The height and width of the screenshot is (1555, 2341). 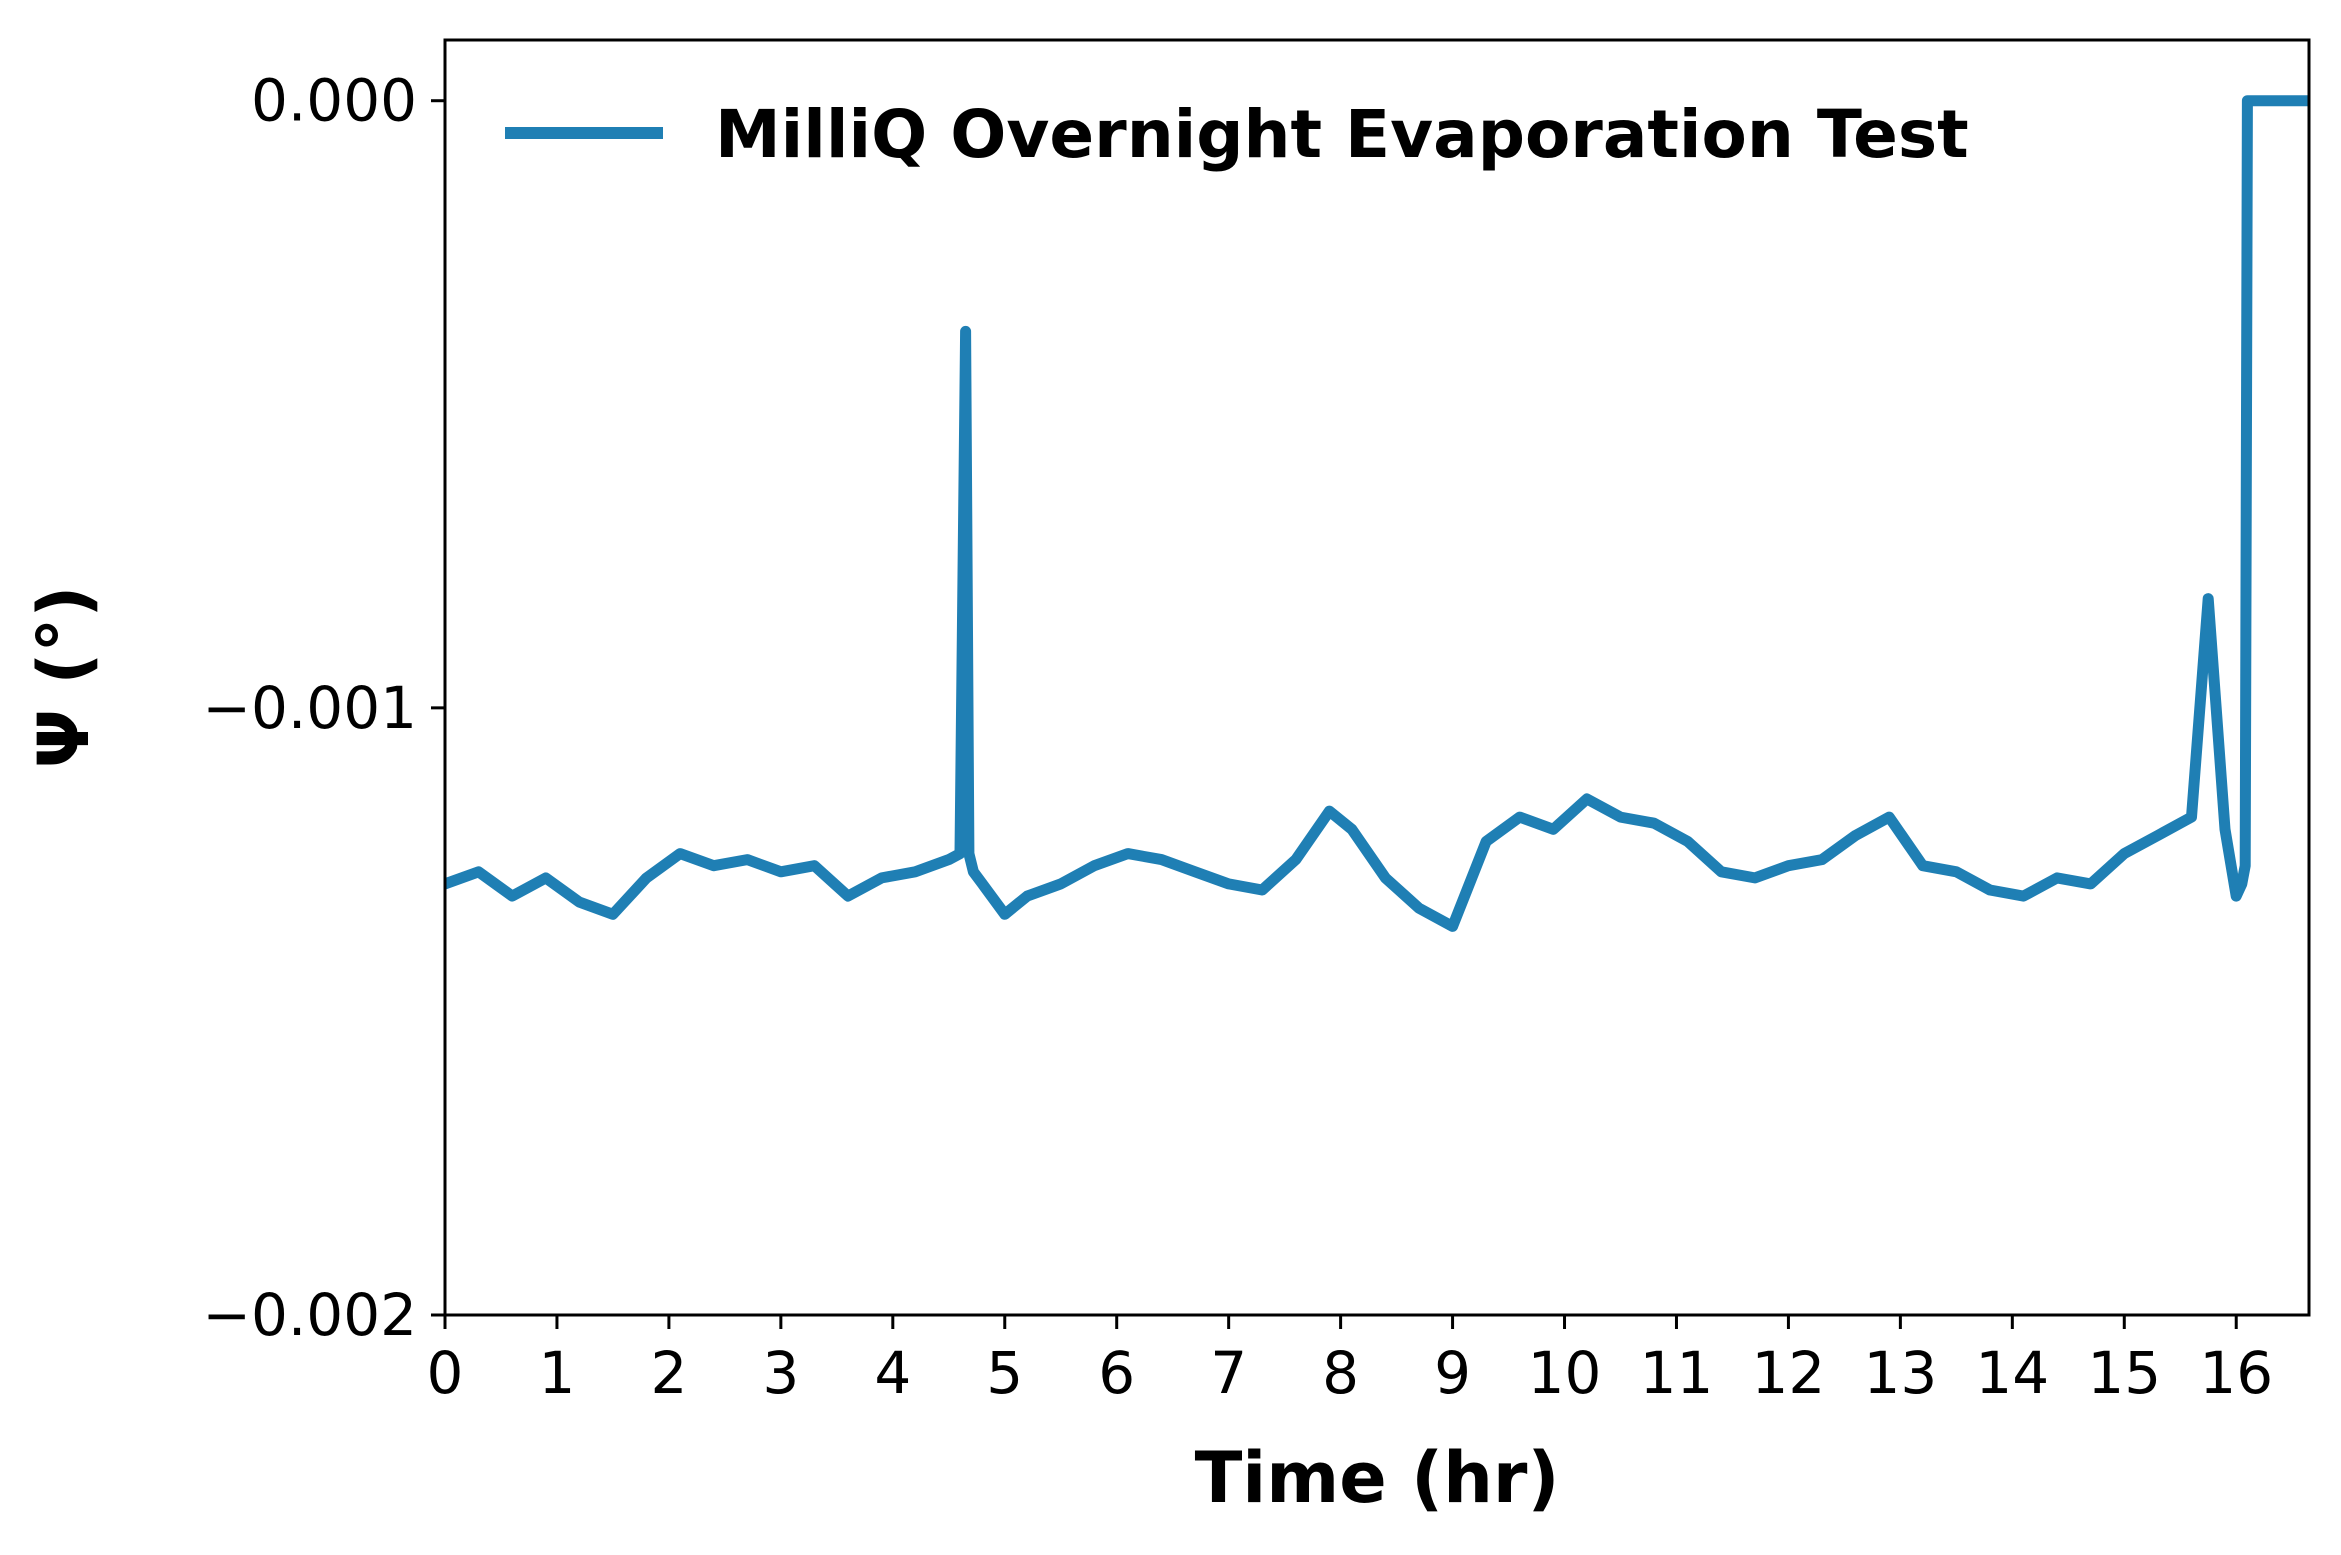 I want to click on y-axis: 0.000 −0.001 −0.002, so click(x=323, y=708).